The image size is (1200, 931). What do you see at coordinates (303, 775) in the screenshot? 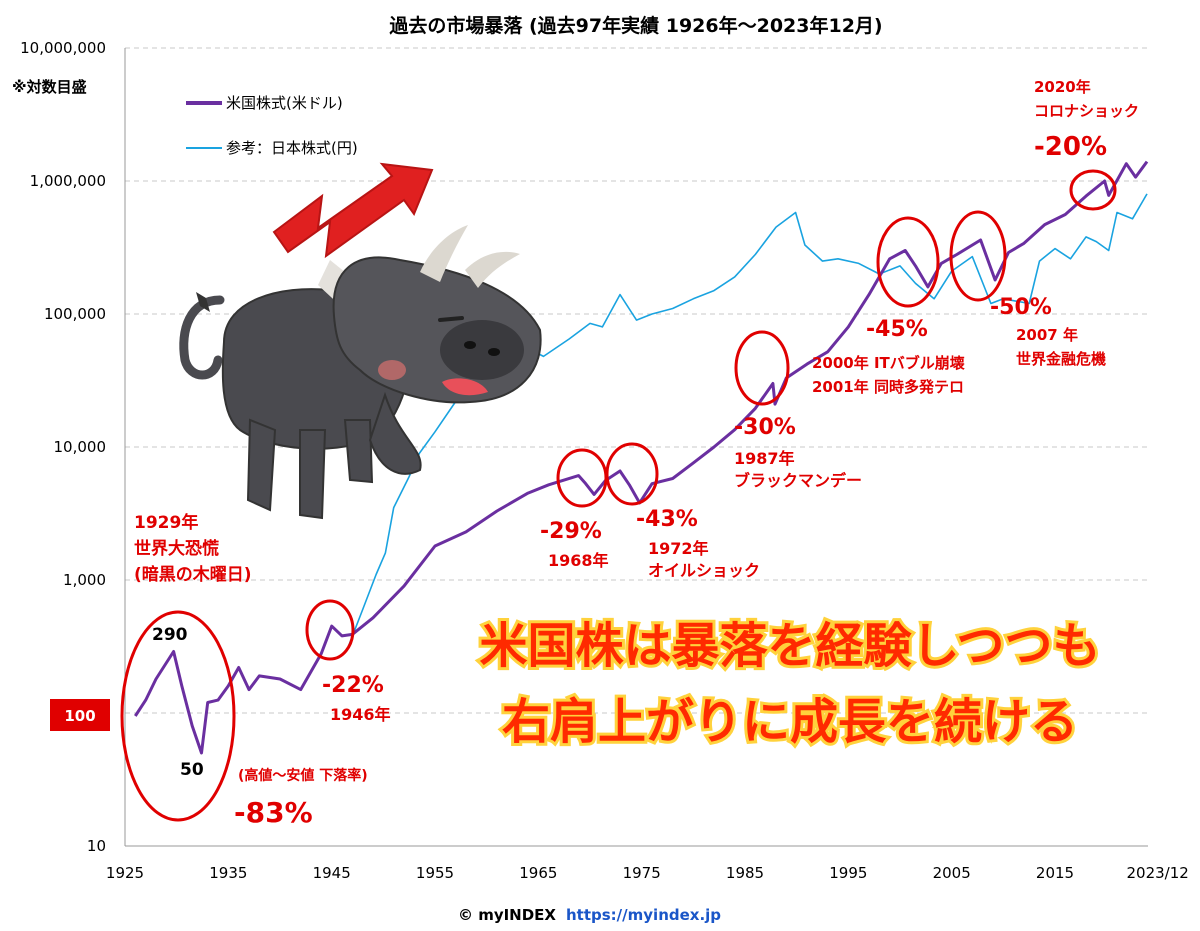
I see `annotation-text: (高値〜安値 下落率)` at bounding box center [303, 775].